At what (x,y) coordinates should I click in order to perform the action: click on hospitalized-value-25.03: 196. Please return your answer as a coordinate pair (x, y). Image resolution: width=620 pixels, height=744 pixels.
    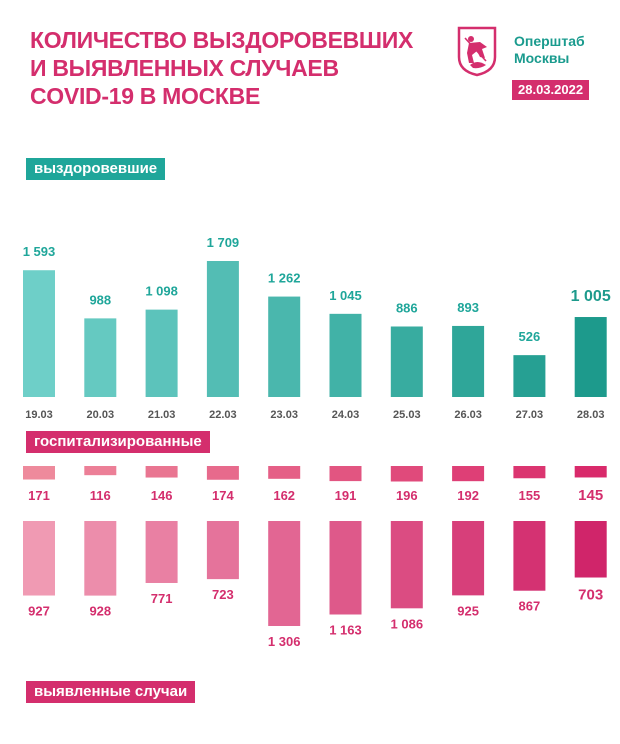
    Looking at the image, I should click on (407, 495).